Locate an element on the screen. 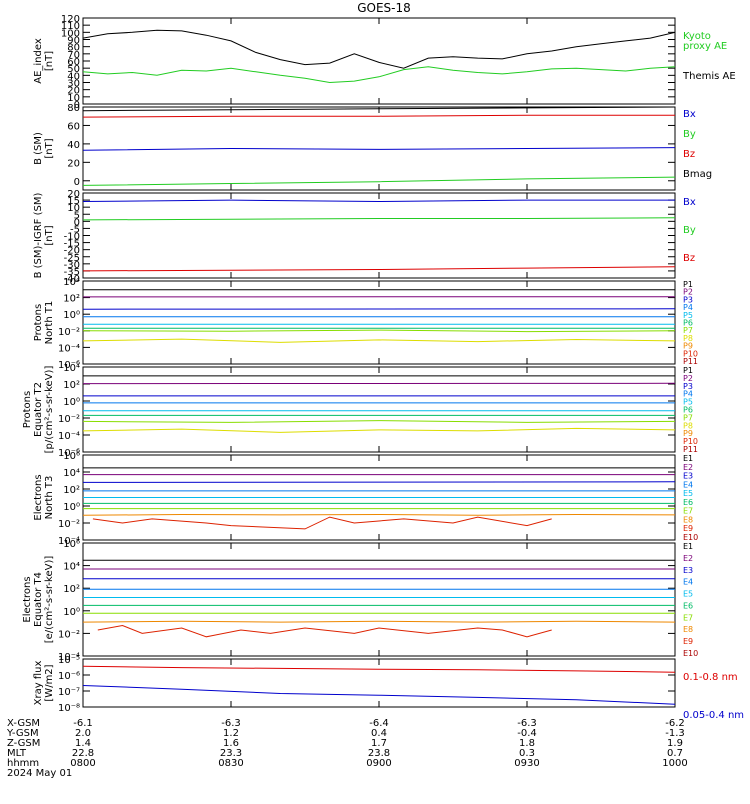  bigrf-ytick-label: 20 is located at coordinates (73, 194).